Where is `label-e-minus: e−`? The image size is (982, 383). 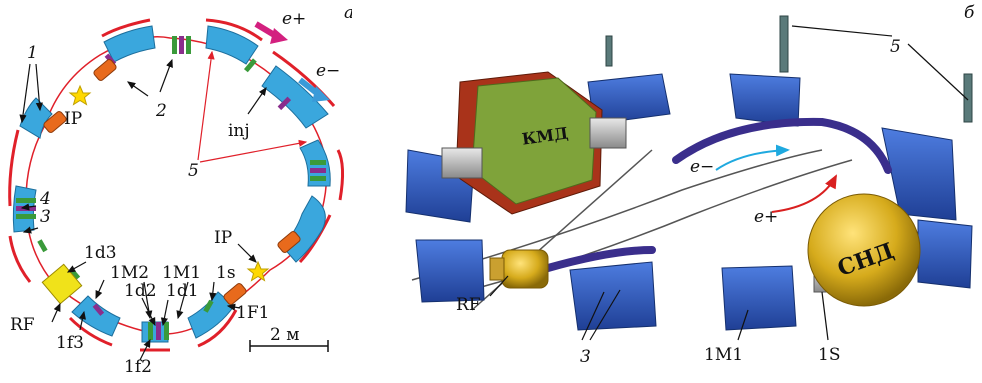 label-e-minus: e− is located at coordinates (328, 71).